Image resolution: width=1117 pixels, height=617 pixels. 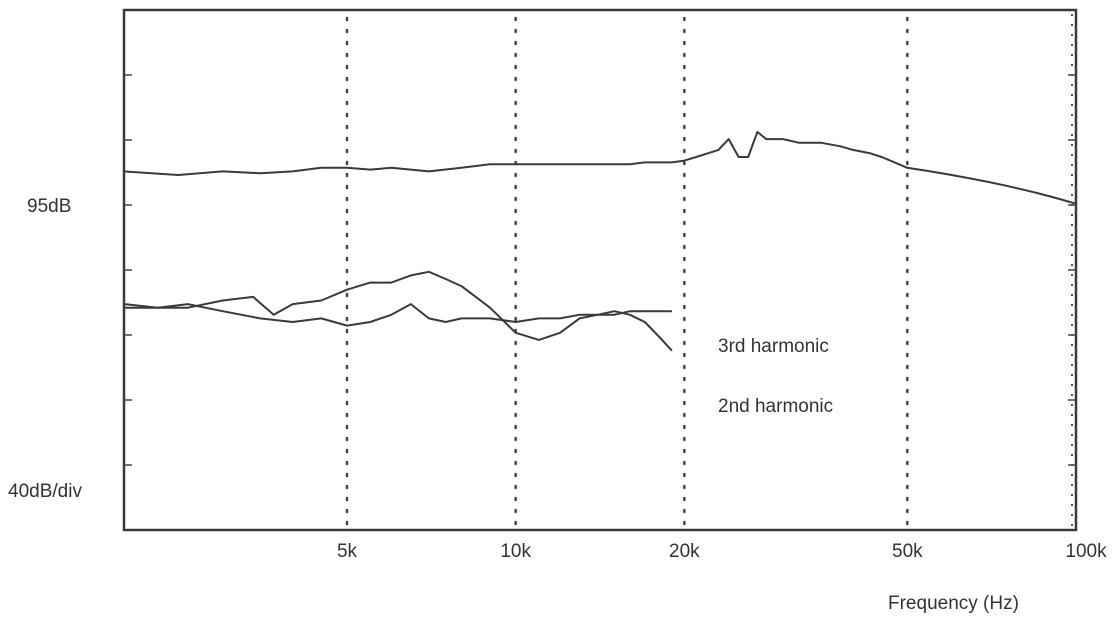 I want to click on x-tick-label-10k: 10k, so click(x=515, y=551).